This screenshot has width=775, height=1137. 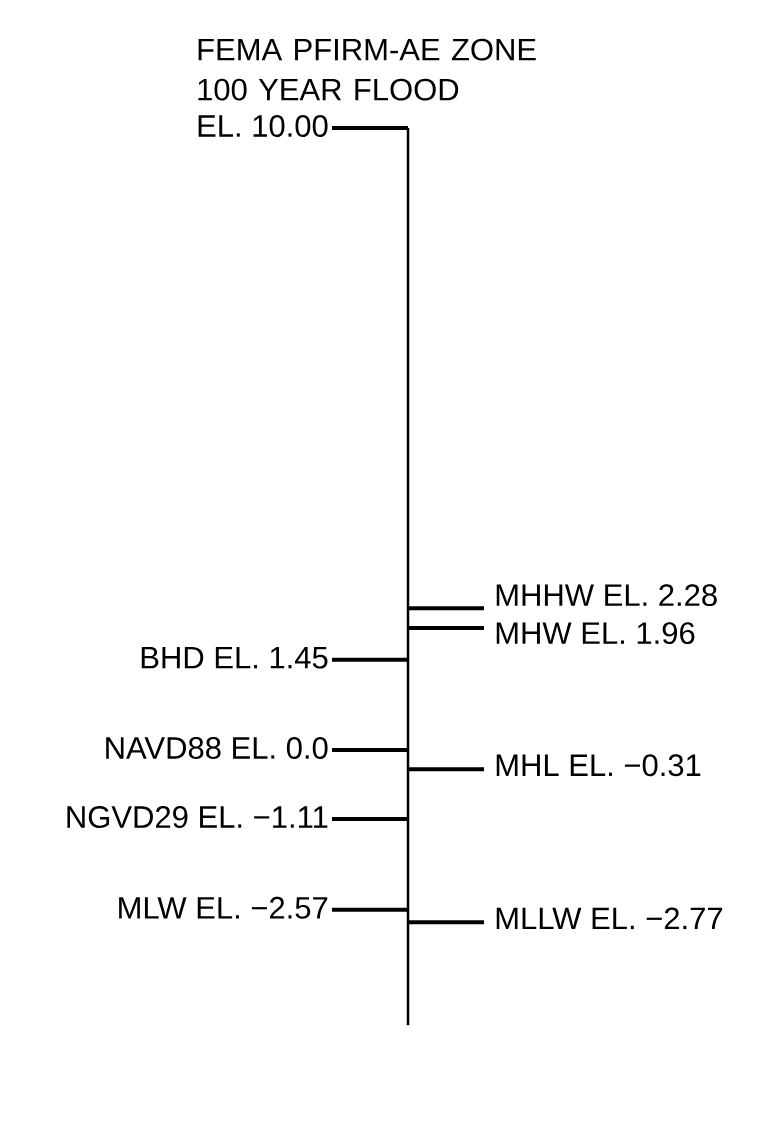 I want to click on category-label: MHHW, so click(x=545, y=595).